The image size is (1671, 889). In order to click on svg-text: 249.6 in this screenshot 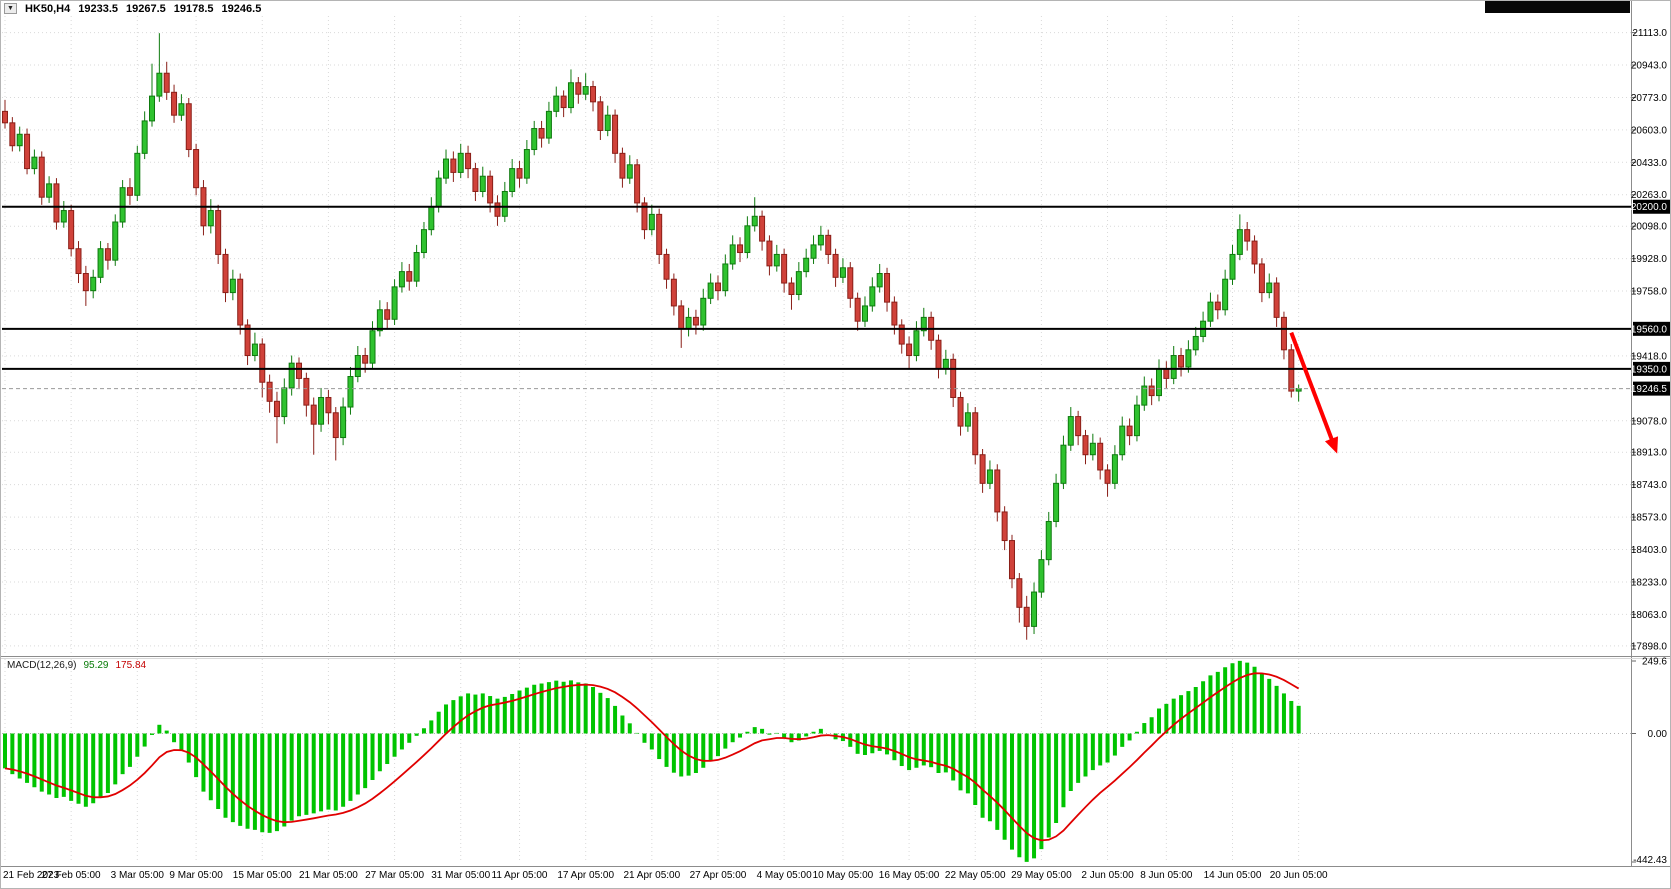, I will do `click(1654, 662)`.